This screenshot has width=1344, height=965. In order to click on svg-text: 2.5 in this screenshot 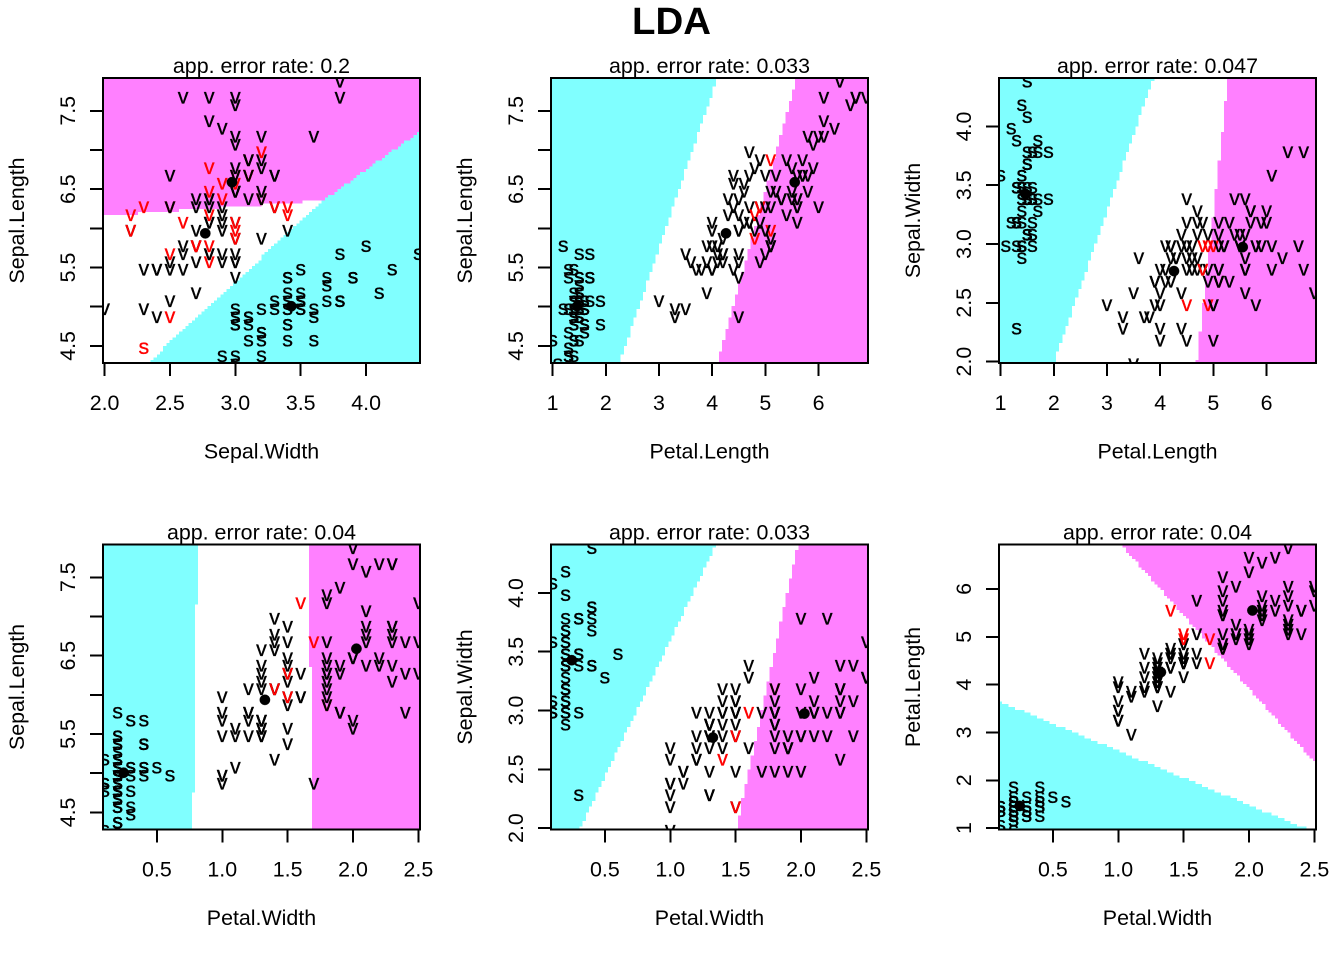, I will do `click(516, 769)`.